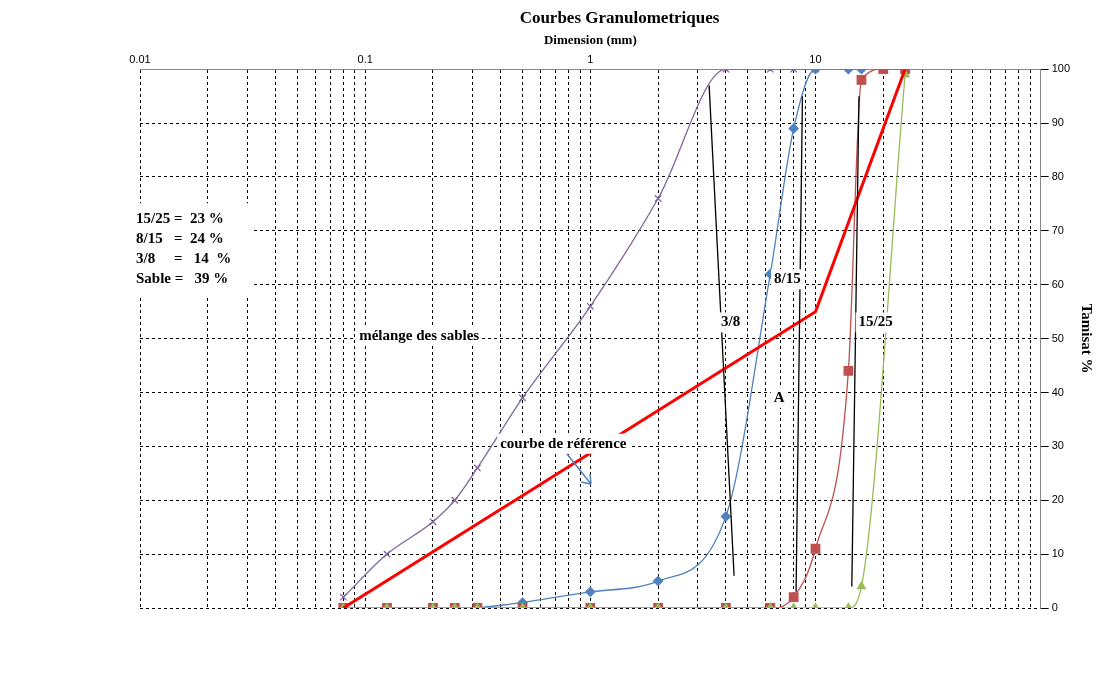 Image resolution: width=1111 pixels, height=696 pixels. What do you see at coordinates (180, 217) in the screenshot?
I see `annotation: 15/25 = 23 %` at bounding box center [180, 217].